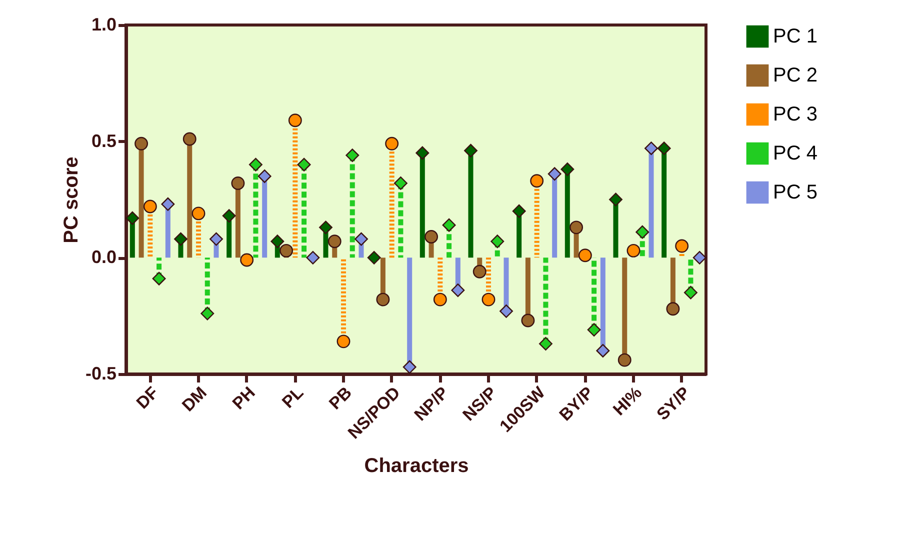 Image resolution: width=924 pixels, height=536 pixels. I want to click on x-tick-label: HI%, so click(627, 401).